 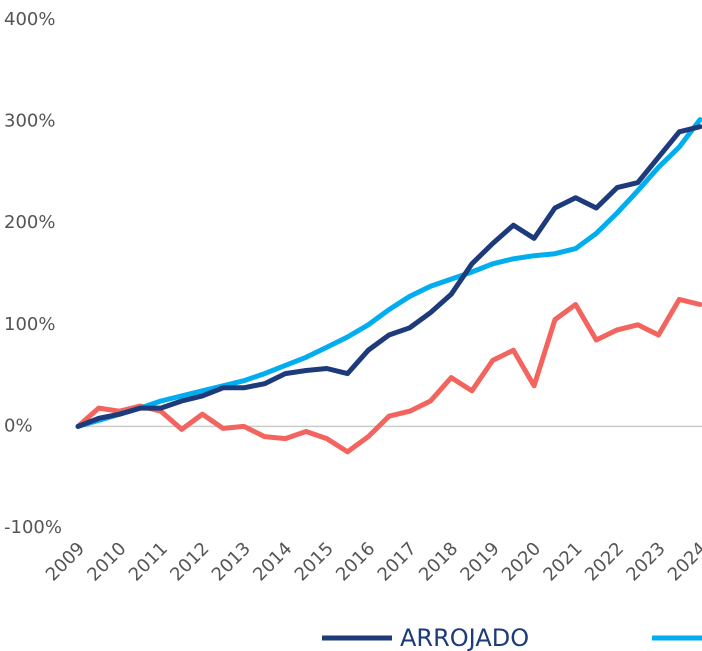 I want to click on x-tick-label: 2010, so click(x=106, y=561).